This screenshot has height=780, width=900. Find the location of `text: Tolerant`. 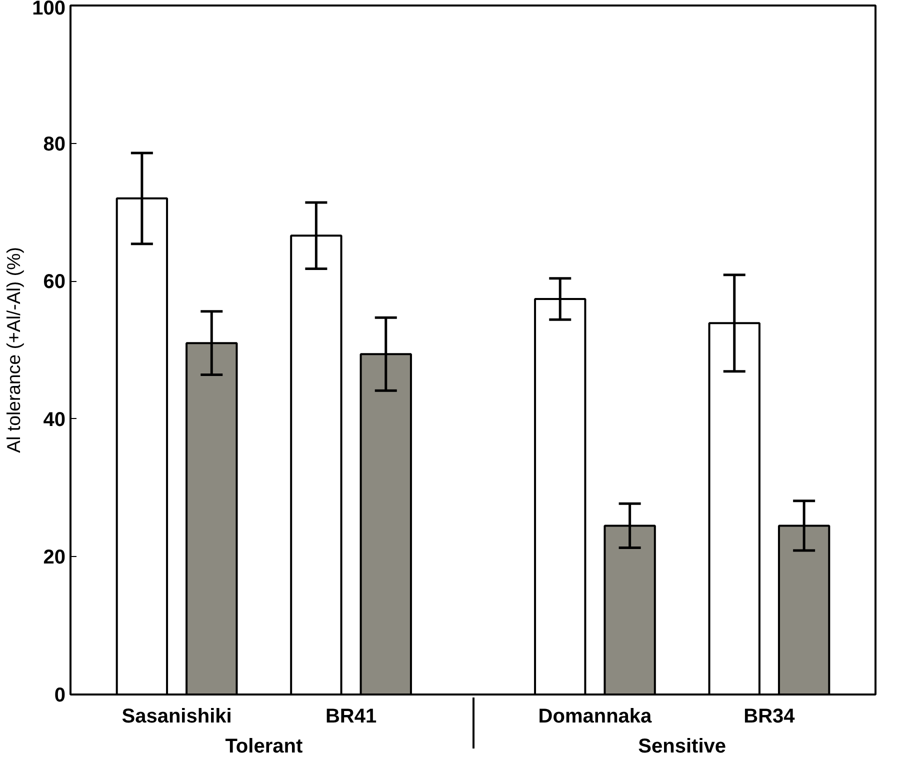

text: Tolerant is located at coordinates (264, 747).